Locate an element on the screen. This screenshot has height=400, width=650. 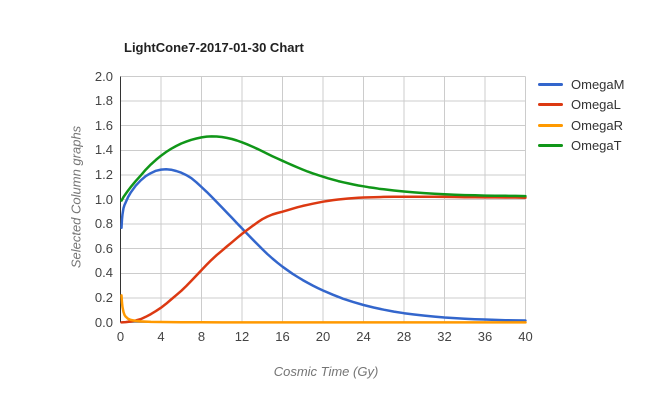
legend-item-omegat: OmegaT is located at coordinates (580, 146).